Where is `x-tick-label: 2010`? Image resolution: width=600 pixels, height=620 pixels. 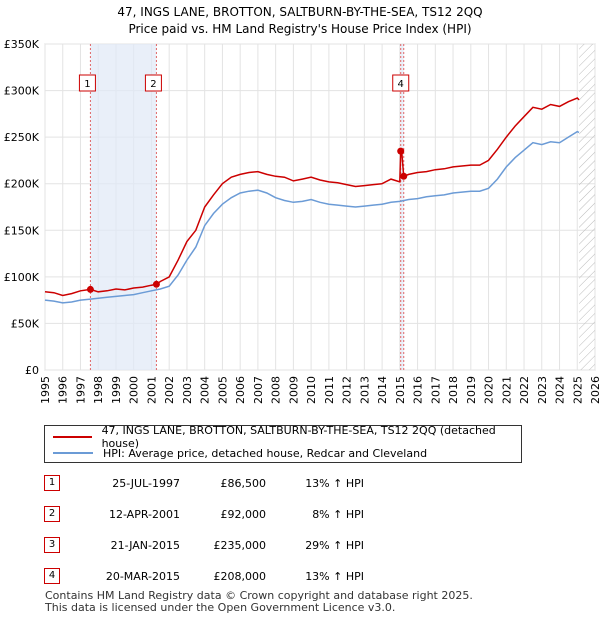
x-tick-label: 2010 is located at coordinates (311, 390).